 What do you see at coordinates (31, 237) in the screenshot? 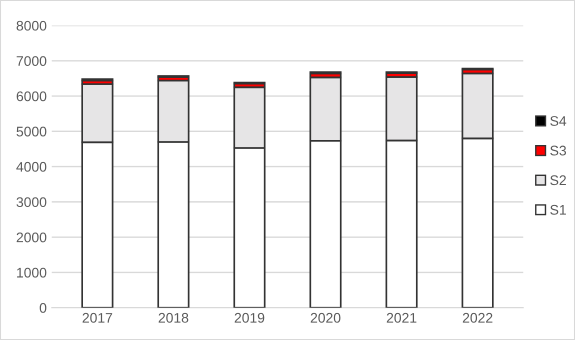
I see `y-tick-label: 2000` at bounding box center [31, 237].